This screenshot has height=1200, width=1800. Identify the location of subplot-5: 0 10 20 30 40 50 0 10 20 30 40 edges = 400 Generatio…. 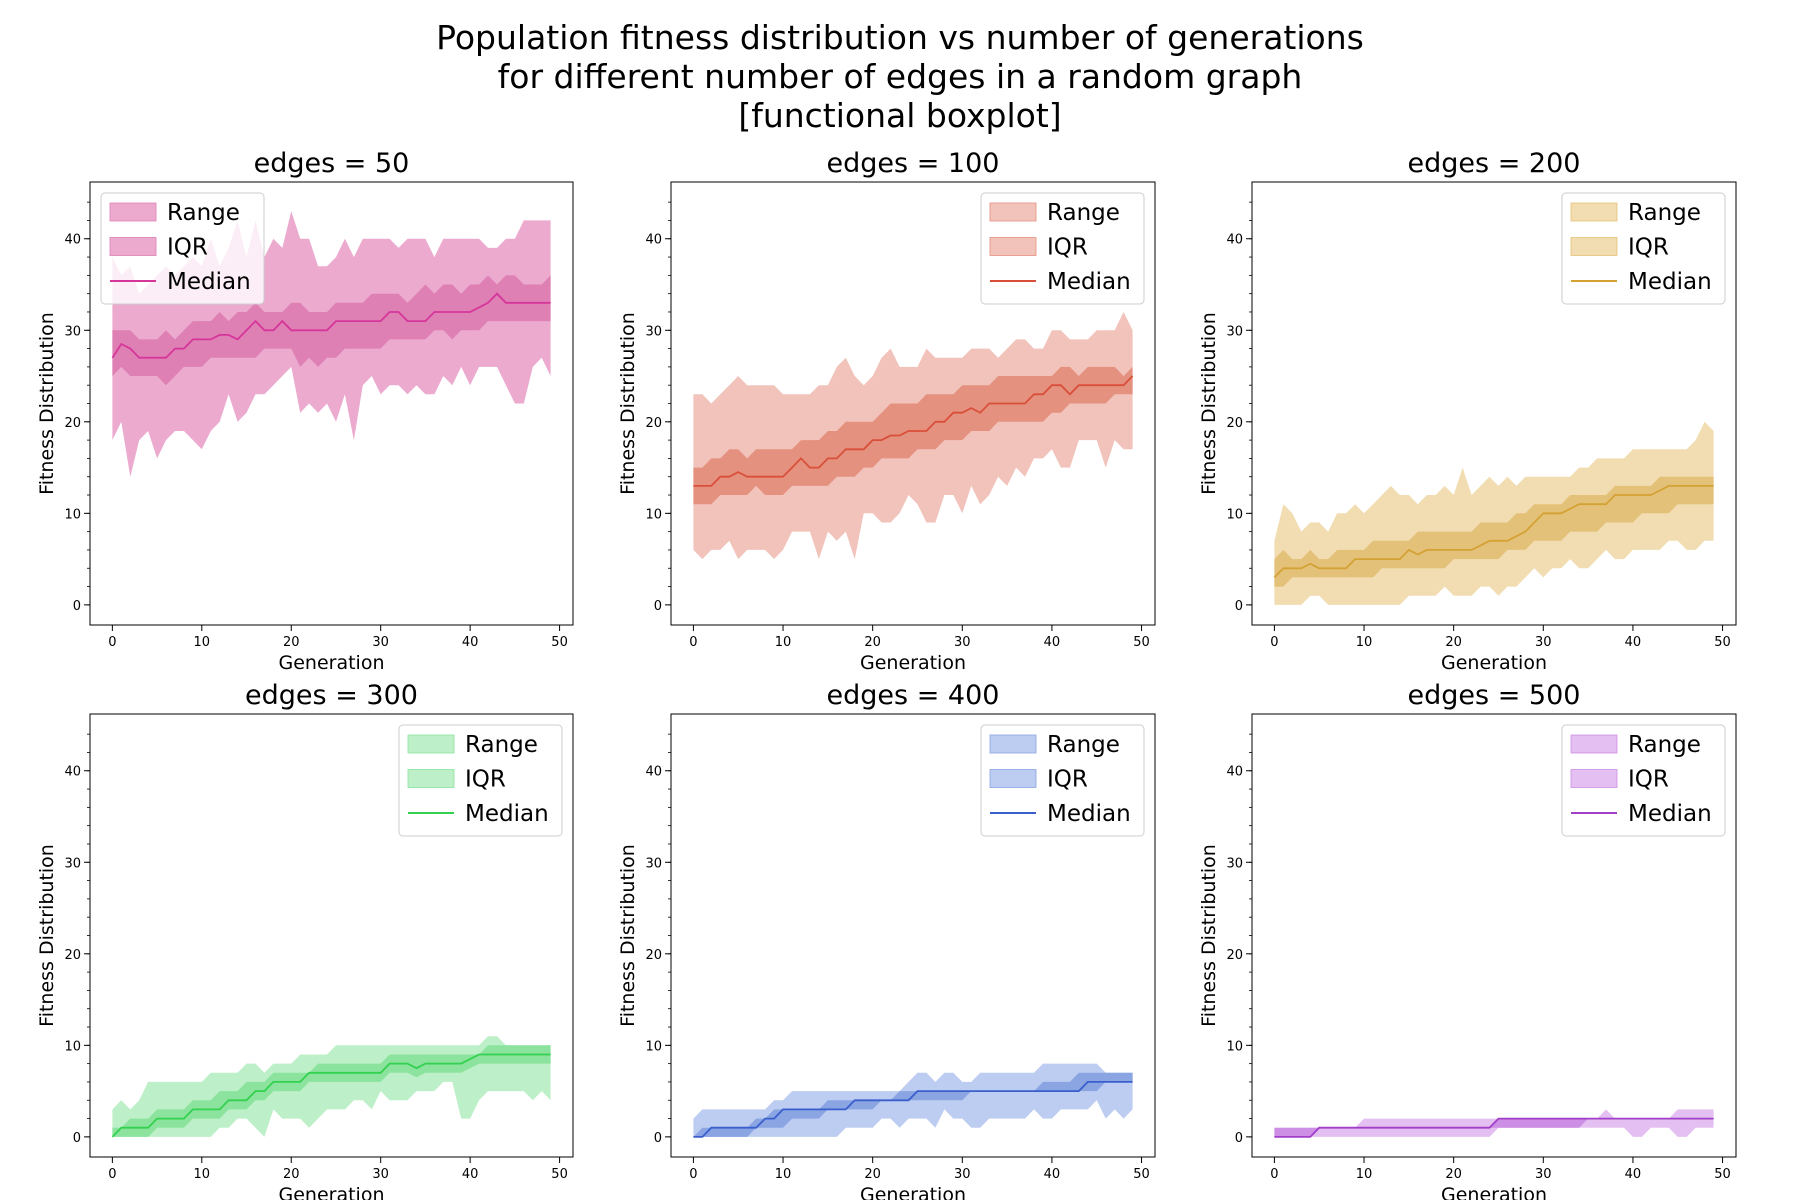
(886, 940).